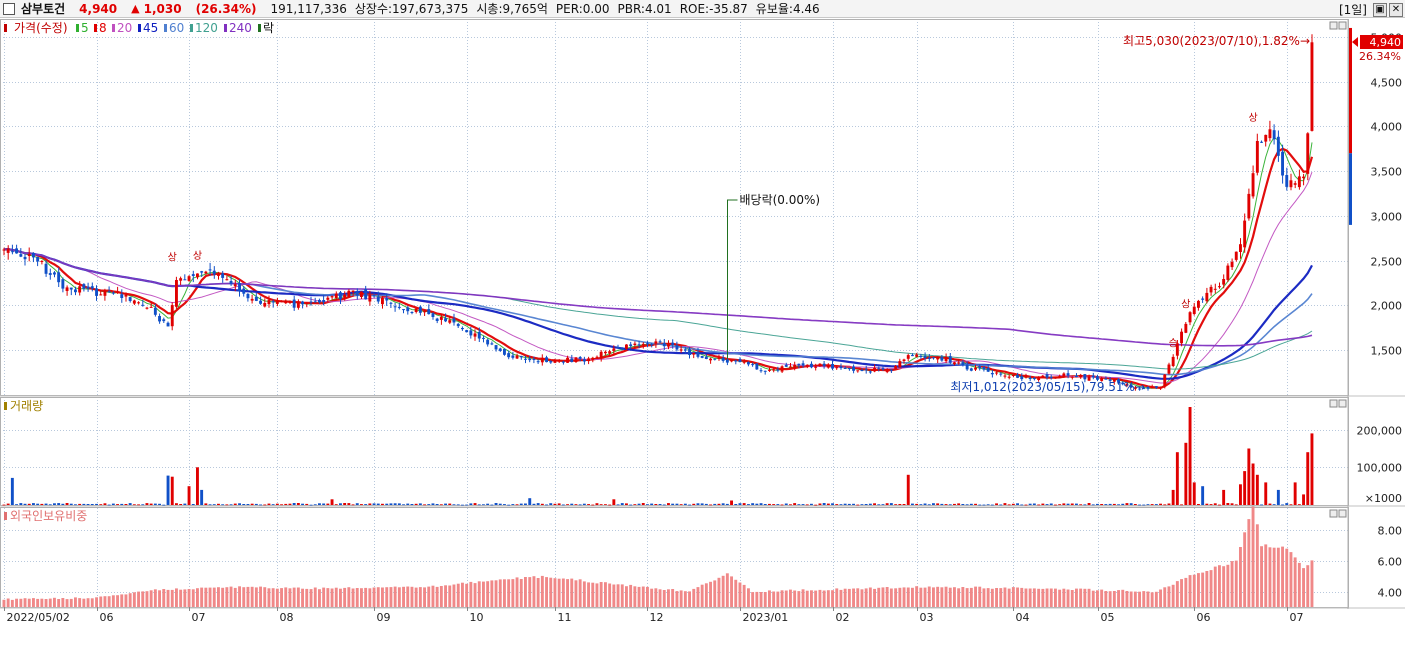  Describe the element at coordinates (1342, 25) in the screenshot. I see `pane-maximize-button` at that location.